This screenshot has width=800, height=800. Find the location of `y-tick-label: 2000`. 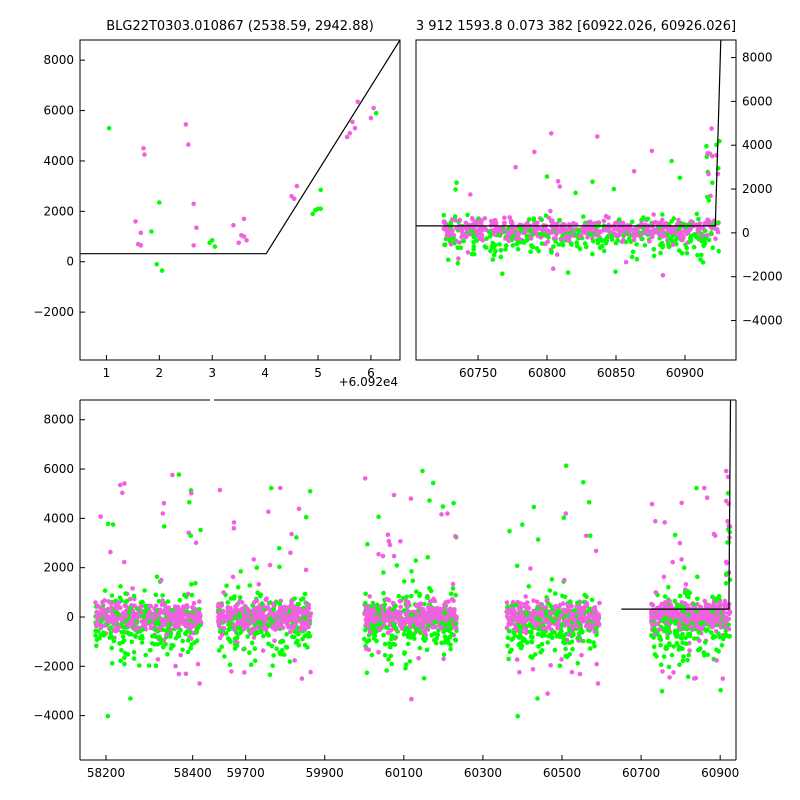

y-tick-label: 2000 is located at coordinates (58, 568).